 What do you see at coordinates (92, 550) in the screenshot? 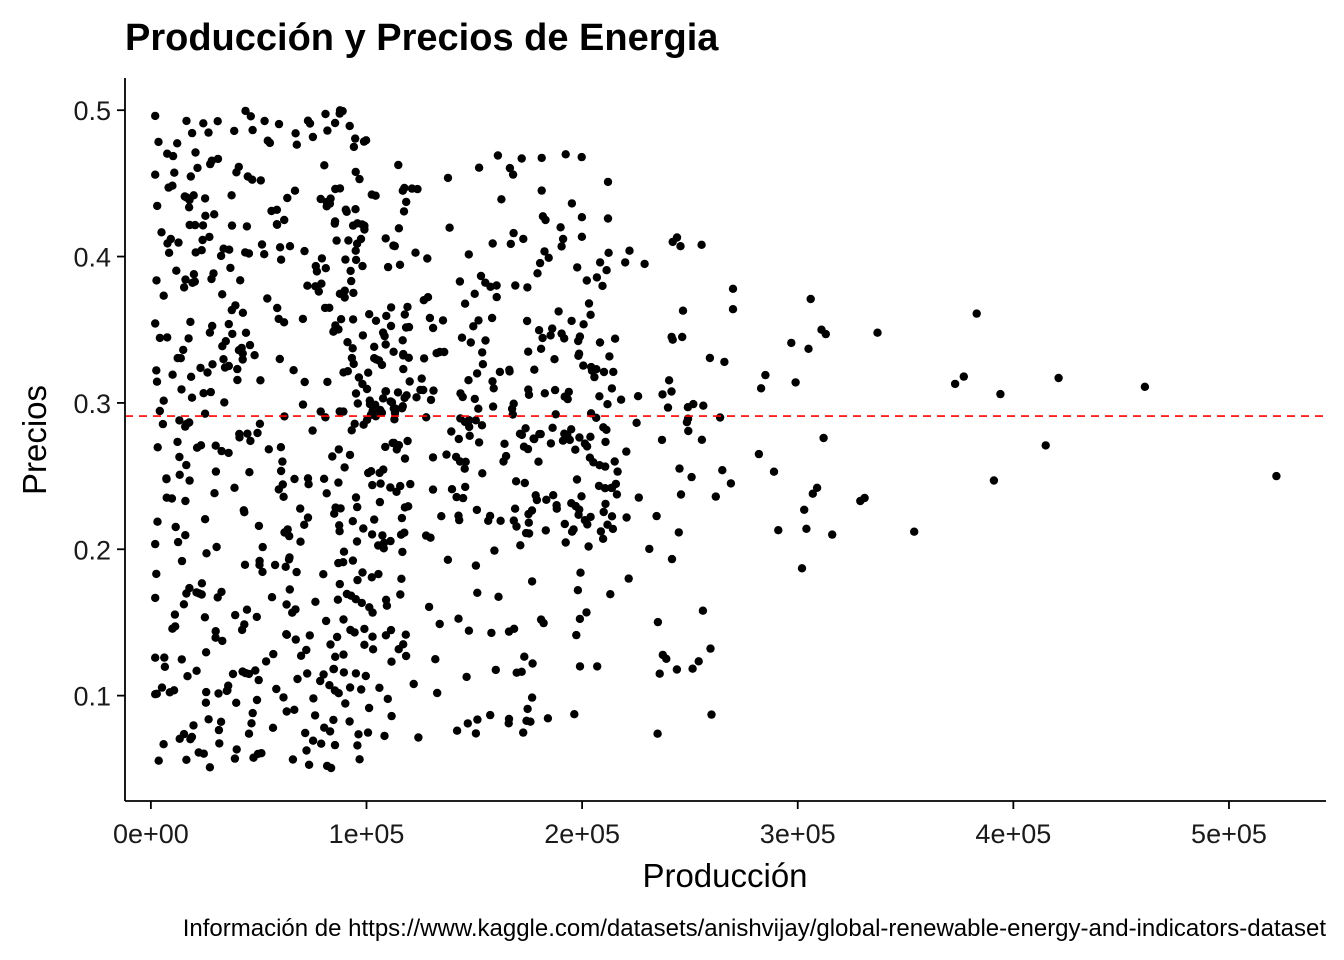
I see `y-tick-label: 0.2` at bounding box center [92, 550].